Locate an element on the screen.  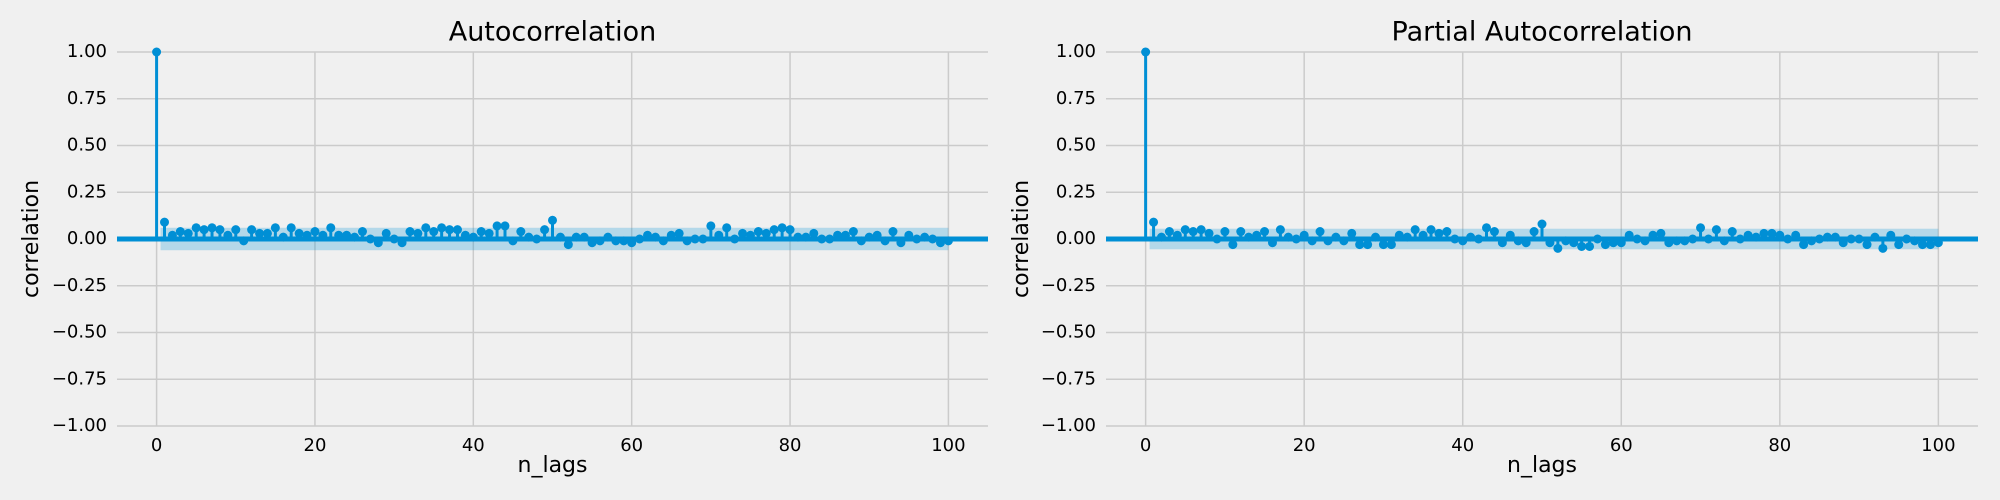
chart-title: Autocorrelation is located at coordinates (553, 32).